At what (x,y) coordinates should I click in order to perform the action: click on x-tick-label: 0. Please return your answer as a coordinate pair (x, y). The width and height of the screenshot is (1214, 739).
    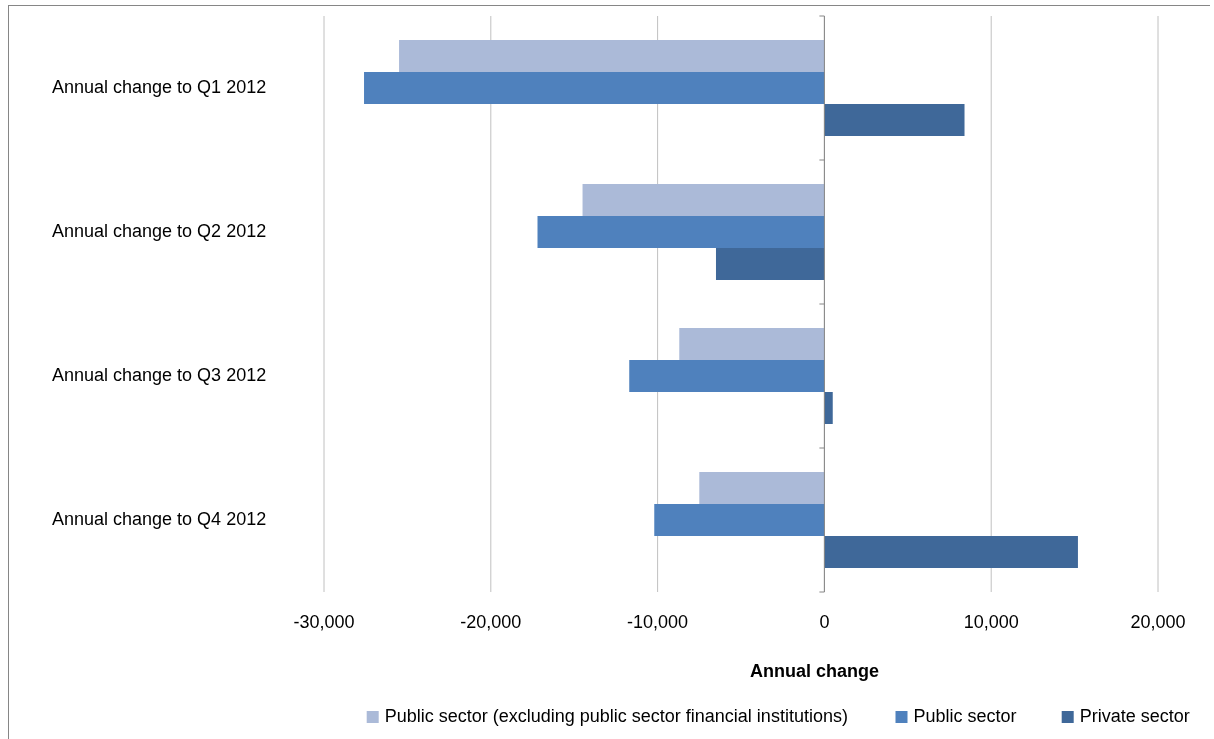
    Looking at the image, I should click on (824, 622).